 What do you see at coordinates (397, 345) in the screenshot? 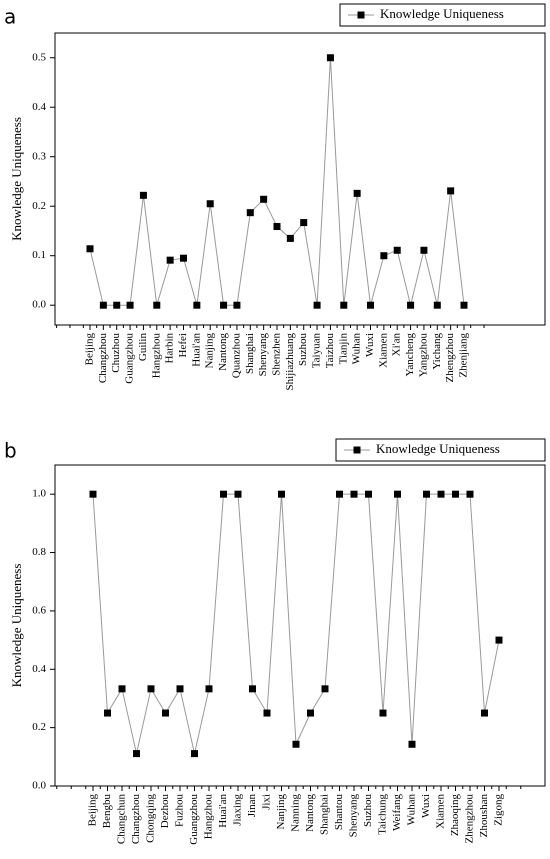
I see `x-tick-label: Xi'an` at bounding box center [397, 345].